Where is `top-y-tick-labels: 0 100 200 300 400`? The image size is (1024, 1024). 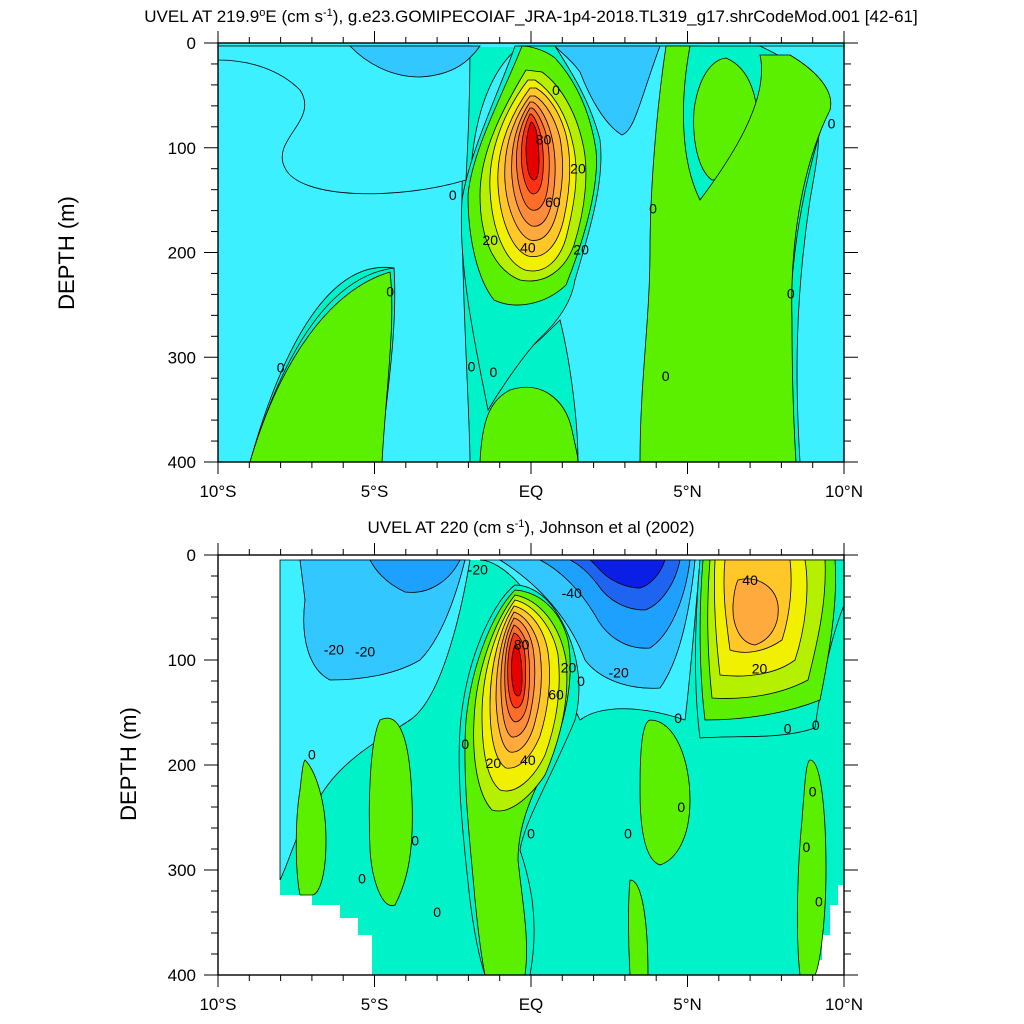 top-y-tick-labels: 0 100 200 300 400 is located at coordinates (182, 253).